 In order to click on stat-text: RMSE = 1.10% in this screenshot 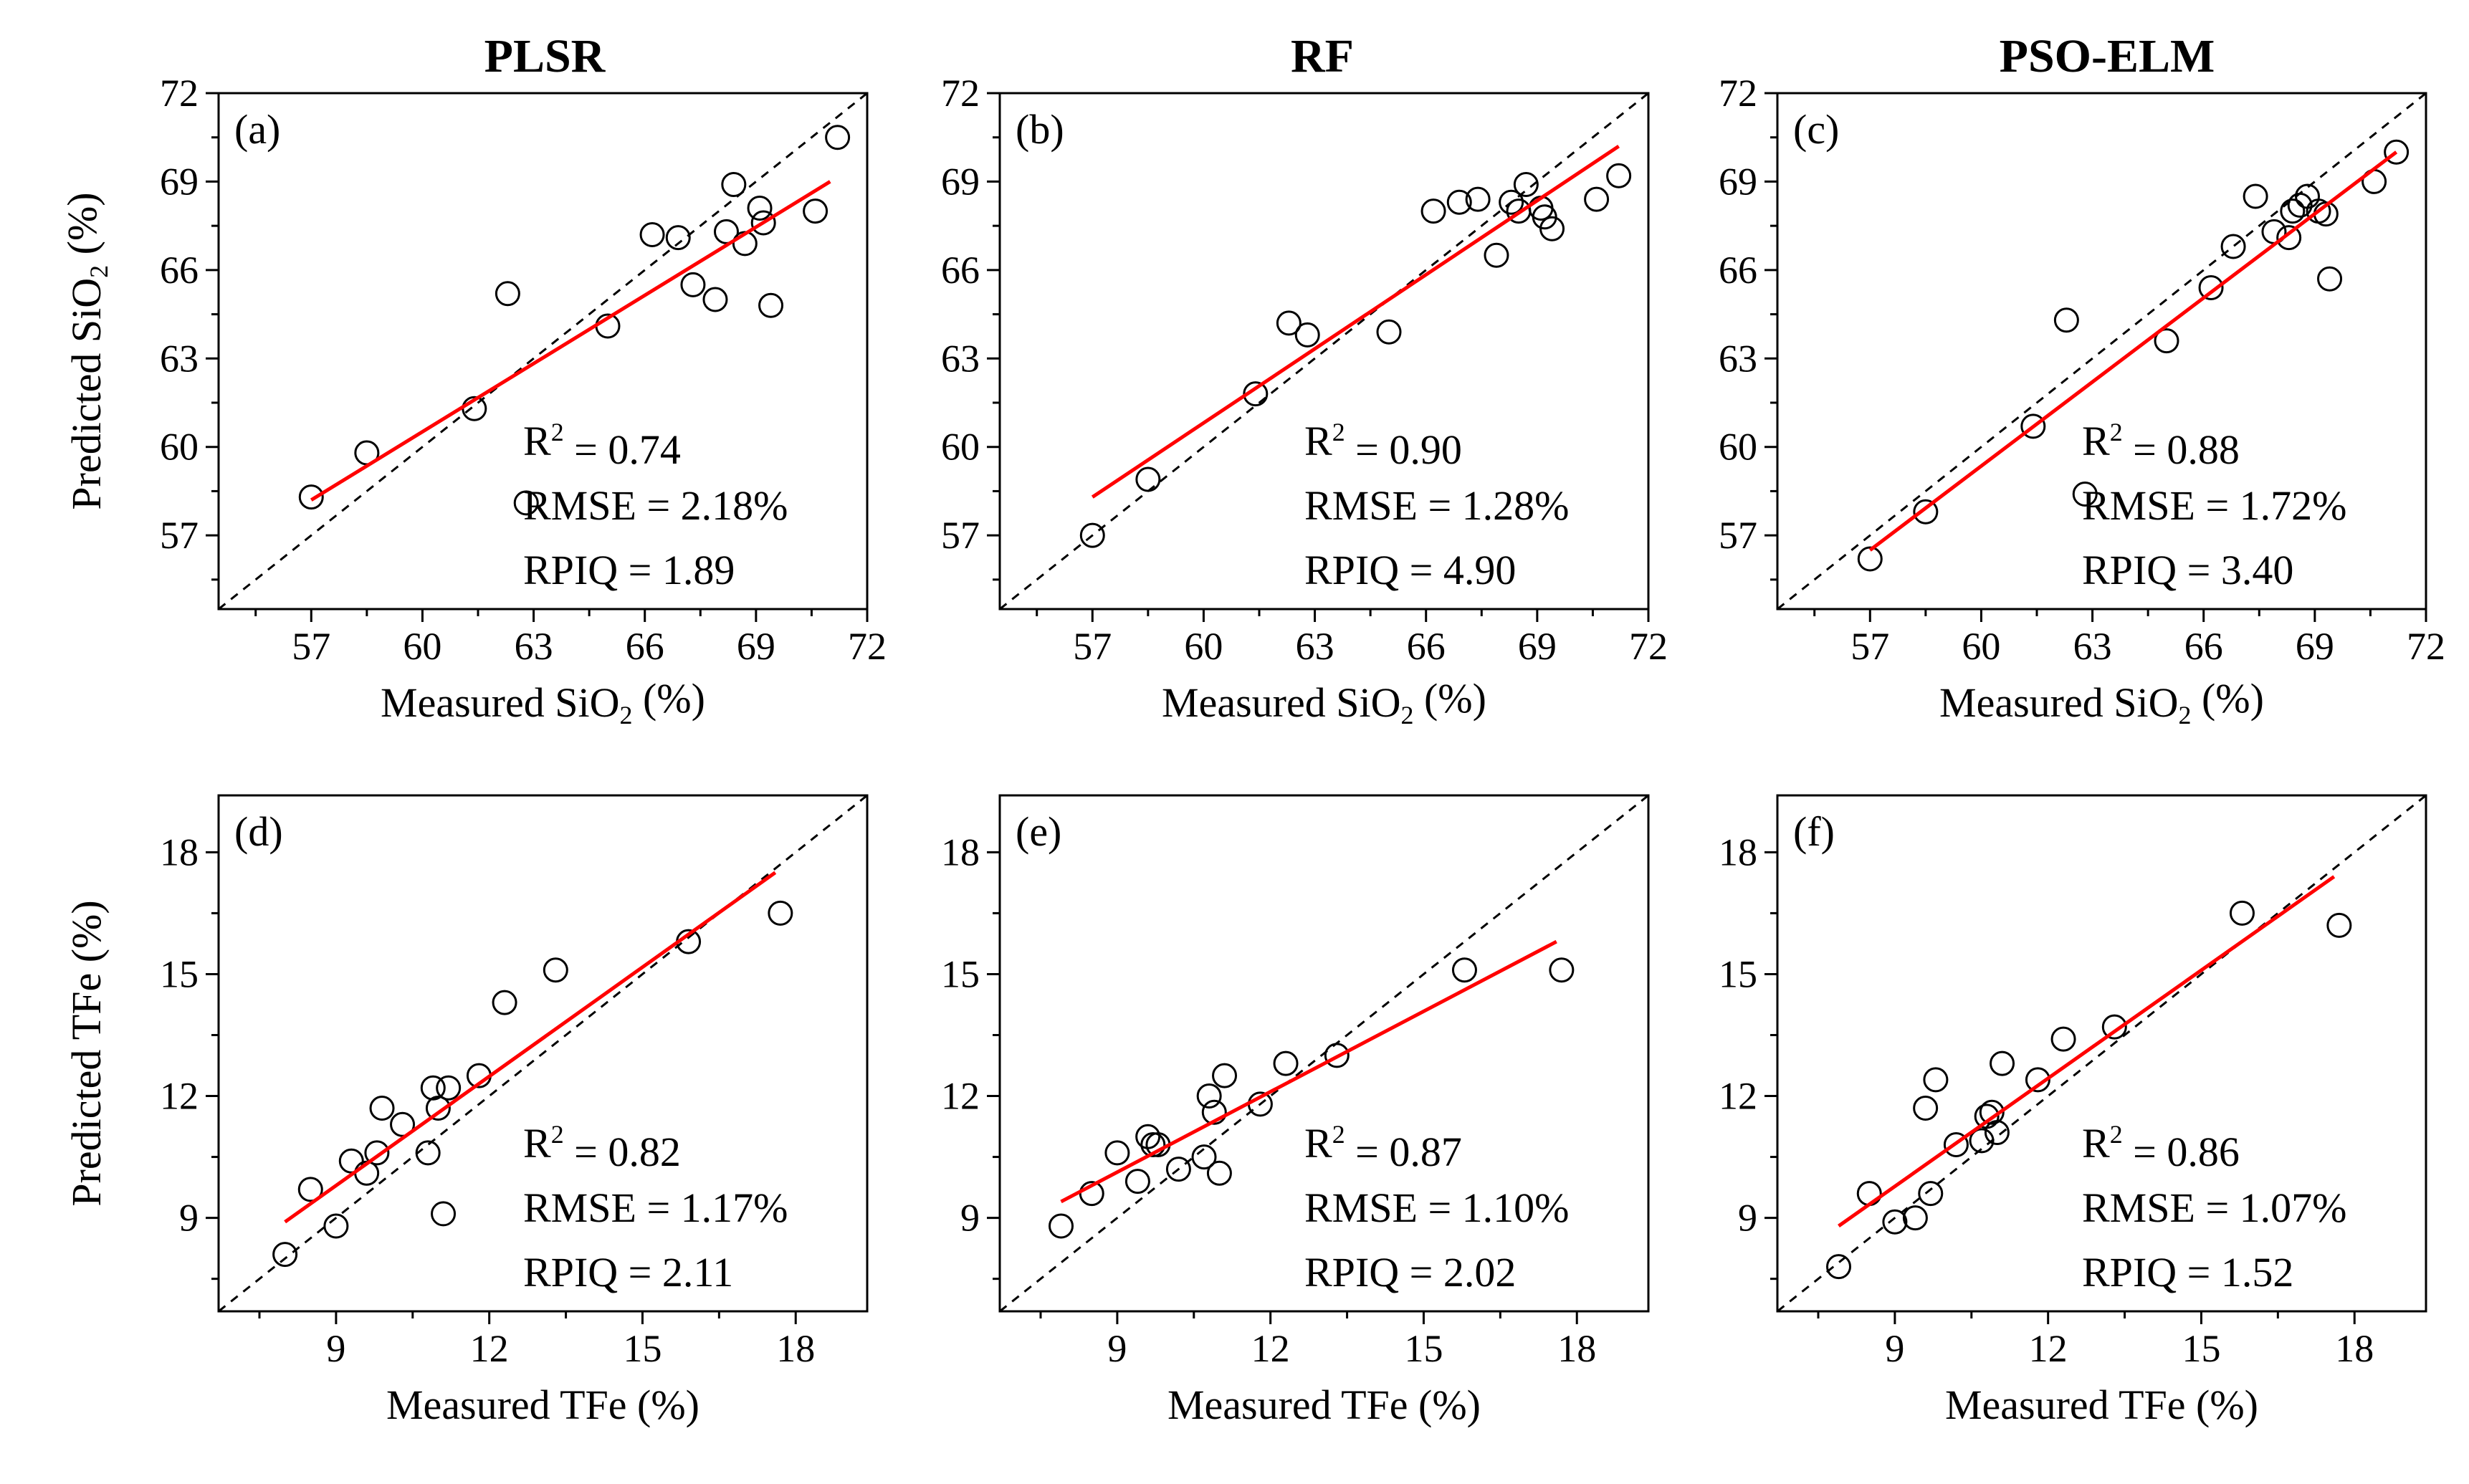, I will do `click(1436, 1207)`.